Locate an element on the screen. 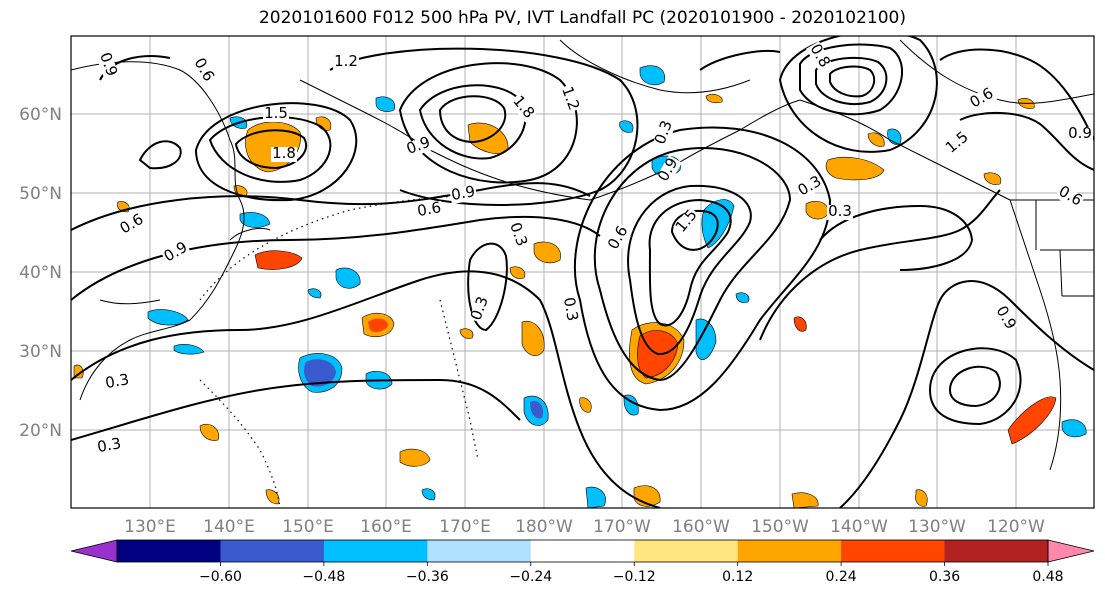 This screenshot has width=1105, height=601. colorbar-outline is located at coordinates (582, 551).